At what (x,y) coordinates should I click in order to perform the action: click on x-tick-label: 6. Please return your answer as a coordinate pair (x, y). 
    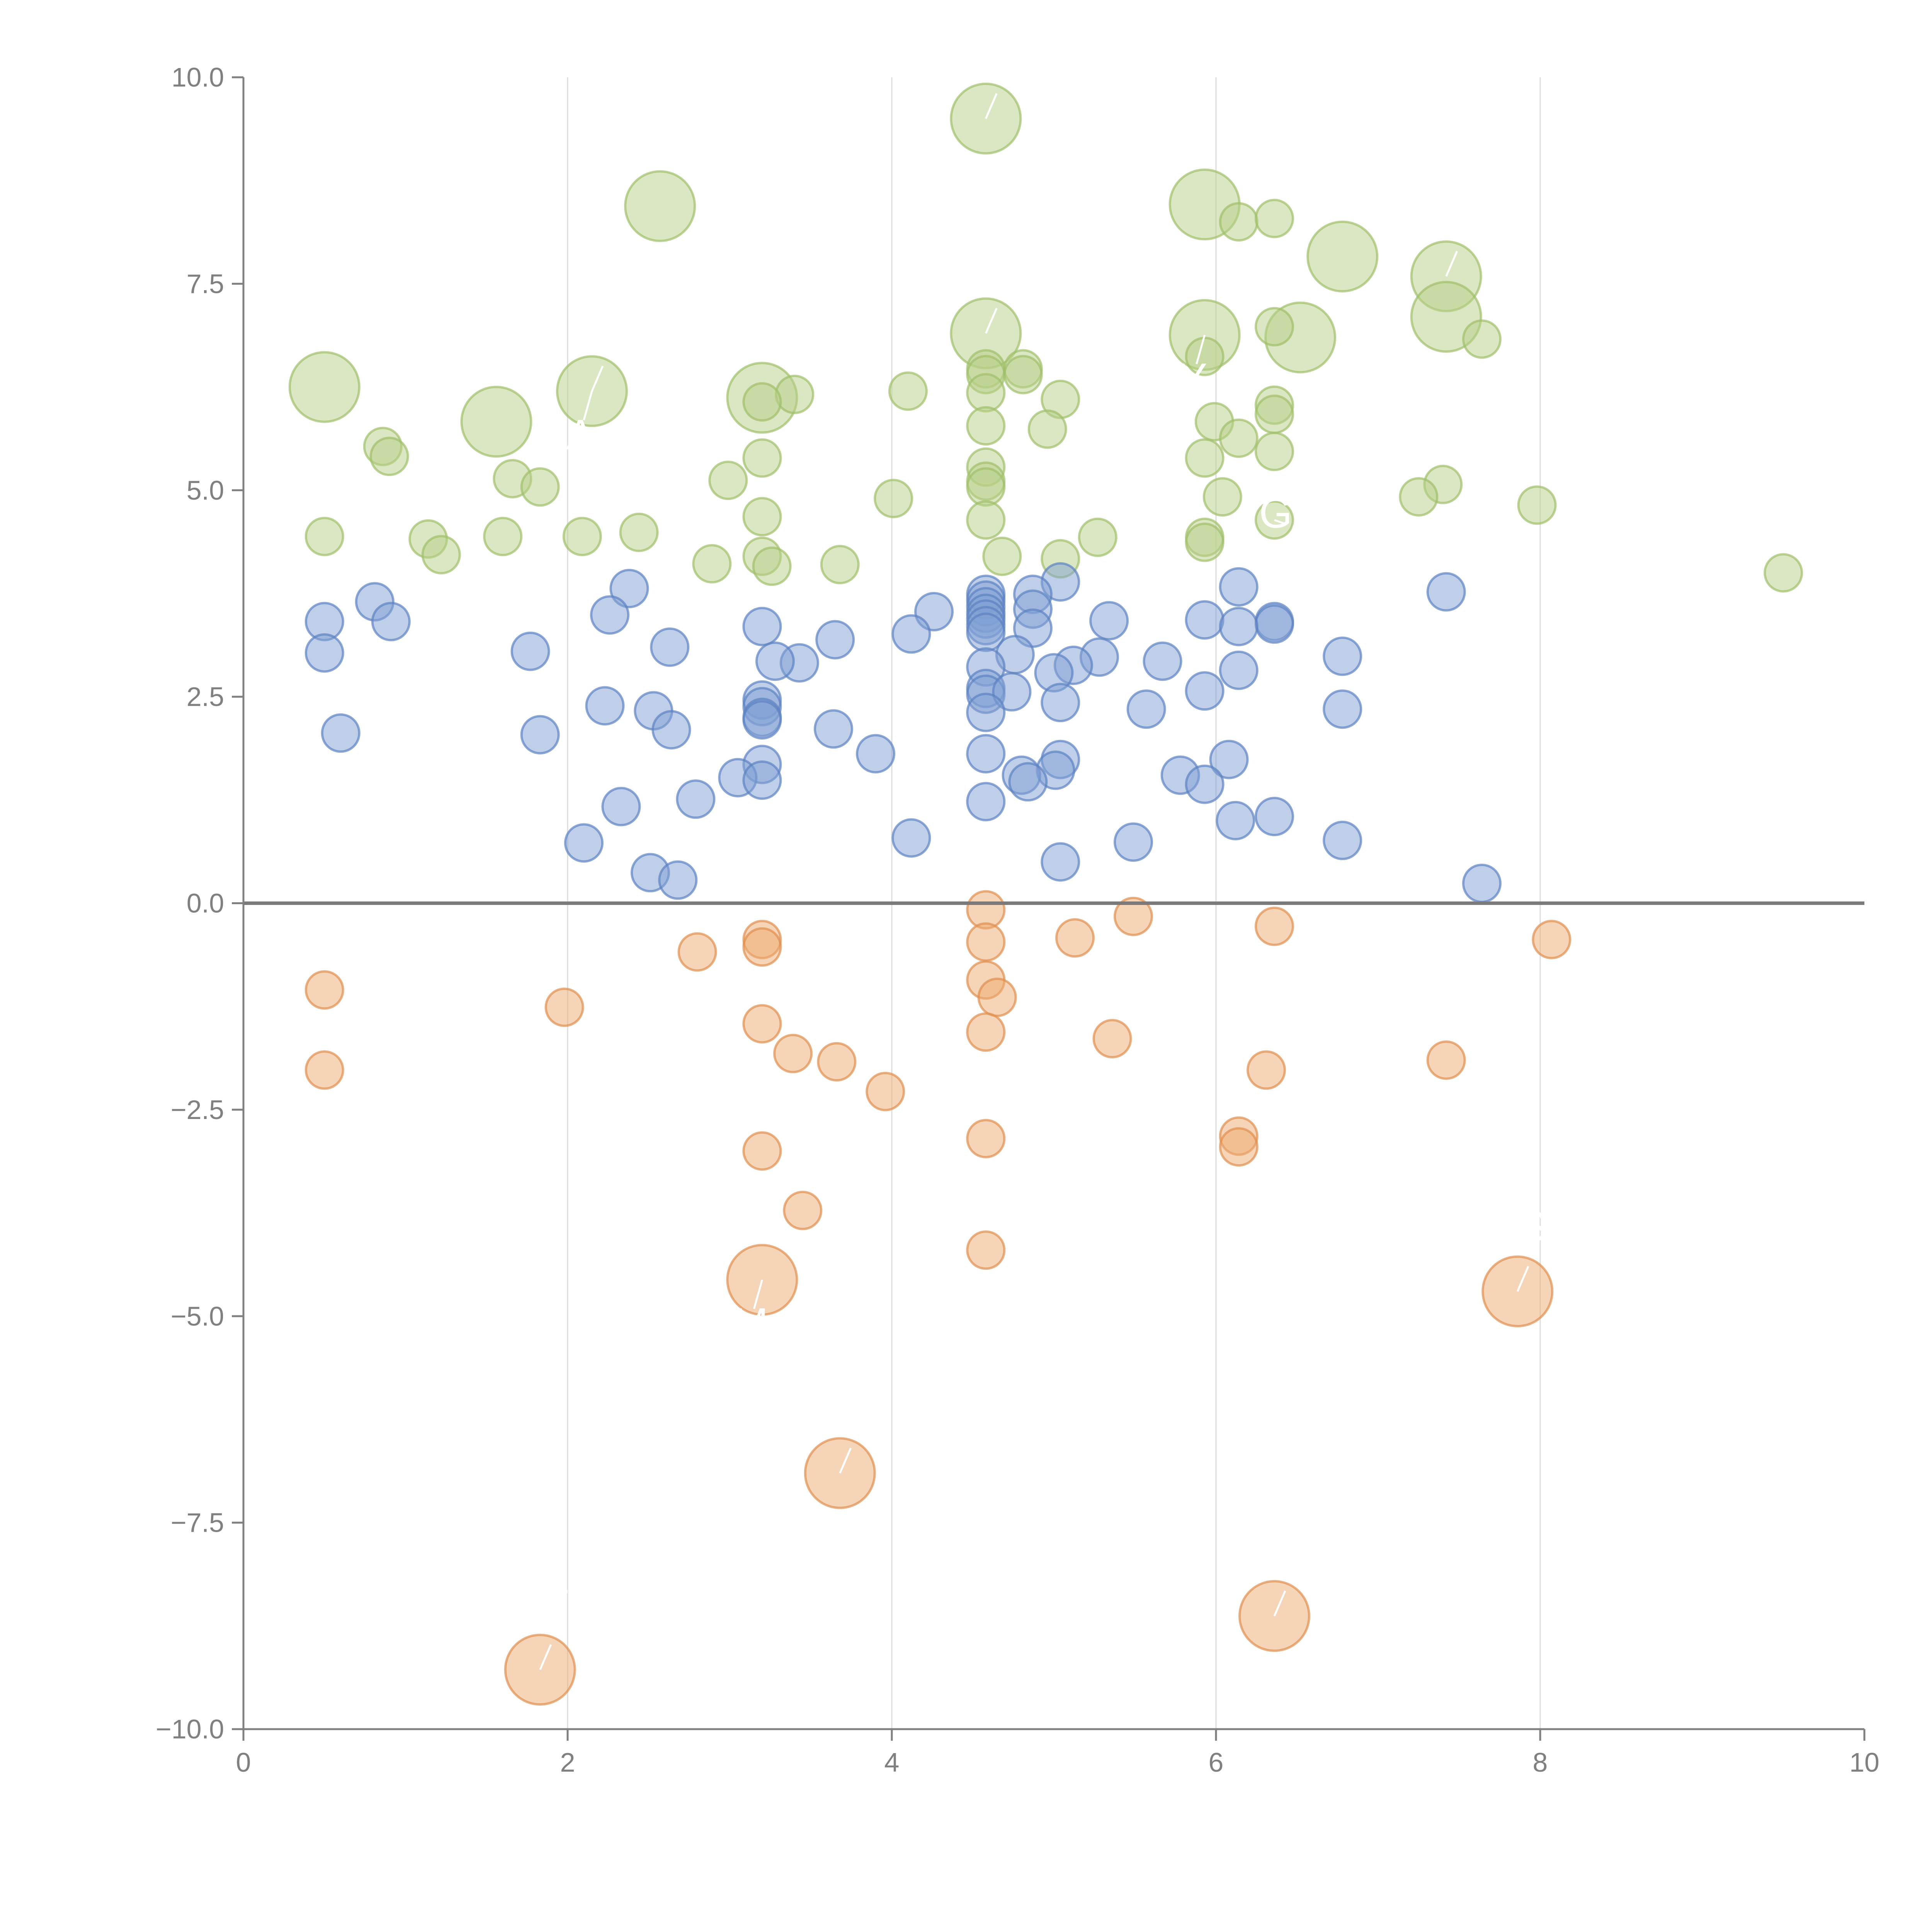
    Looking at the image, I should click on (1217, 1762).